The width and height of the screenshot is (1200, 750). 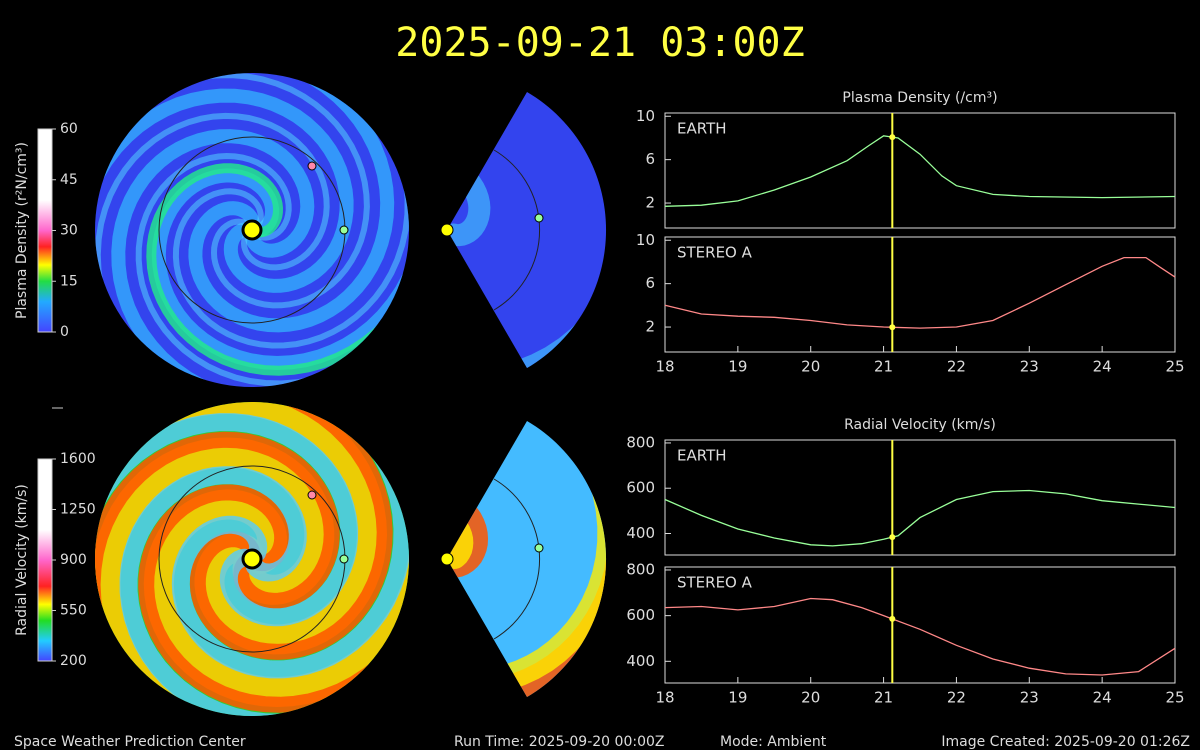 What do you see at coordinates (78, 510) in the screenshot?
I see `colorbar-tick-label: 1250` at bounding box center [78, 510].